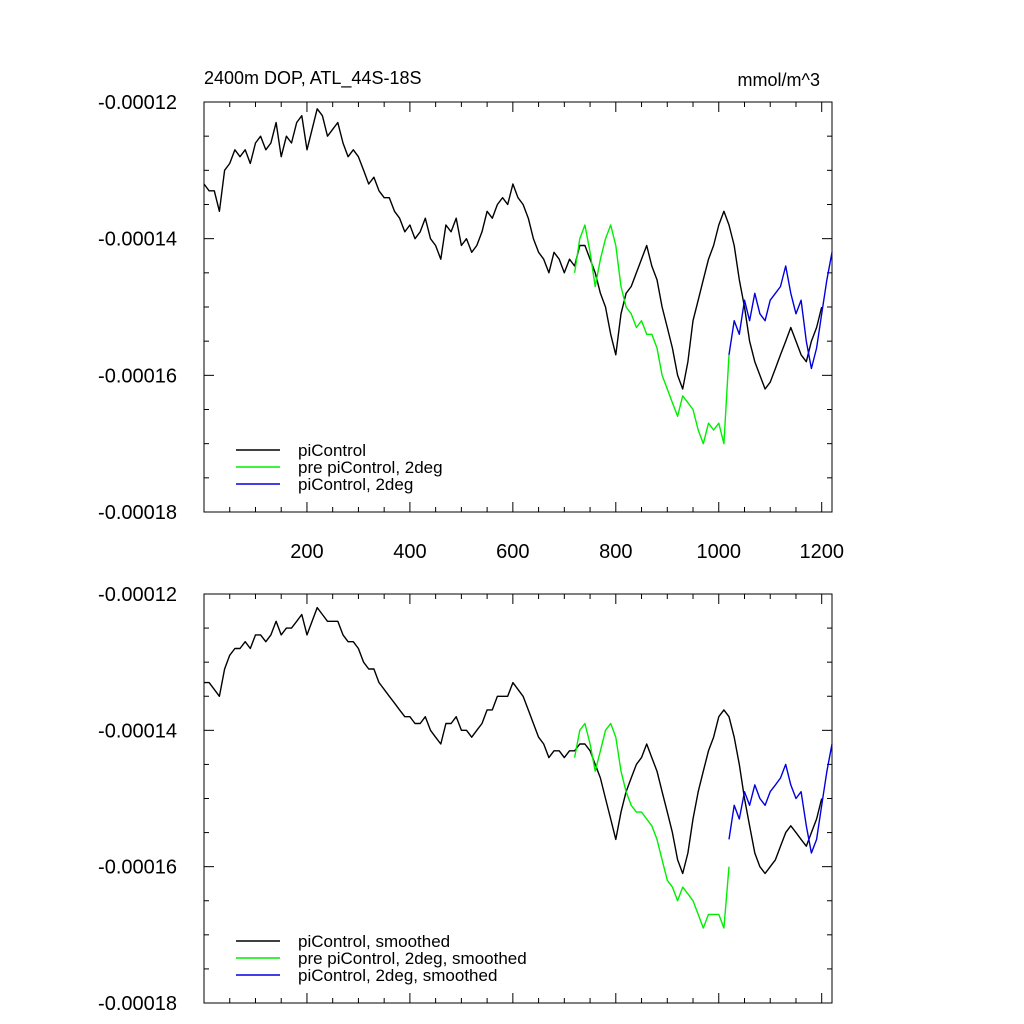 This screenshot has height=1024, width=1024. What do you see at coordinates (615, 552) in the screenshot?
I see `x-tick-label: 800` at bounding box center [615, 552].